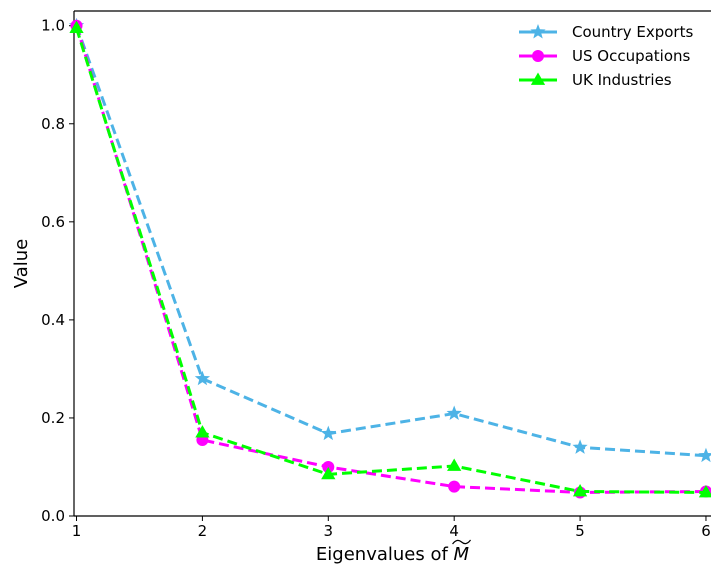 The width and height of the screenshot is (711, 570). I want to click on legend-label: US Occupations, so click(631, 56).